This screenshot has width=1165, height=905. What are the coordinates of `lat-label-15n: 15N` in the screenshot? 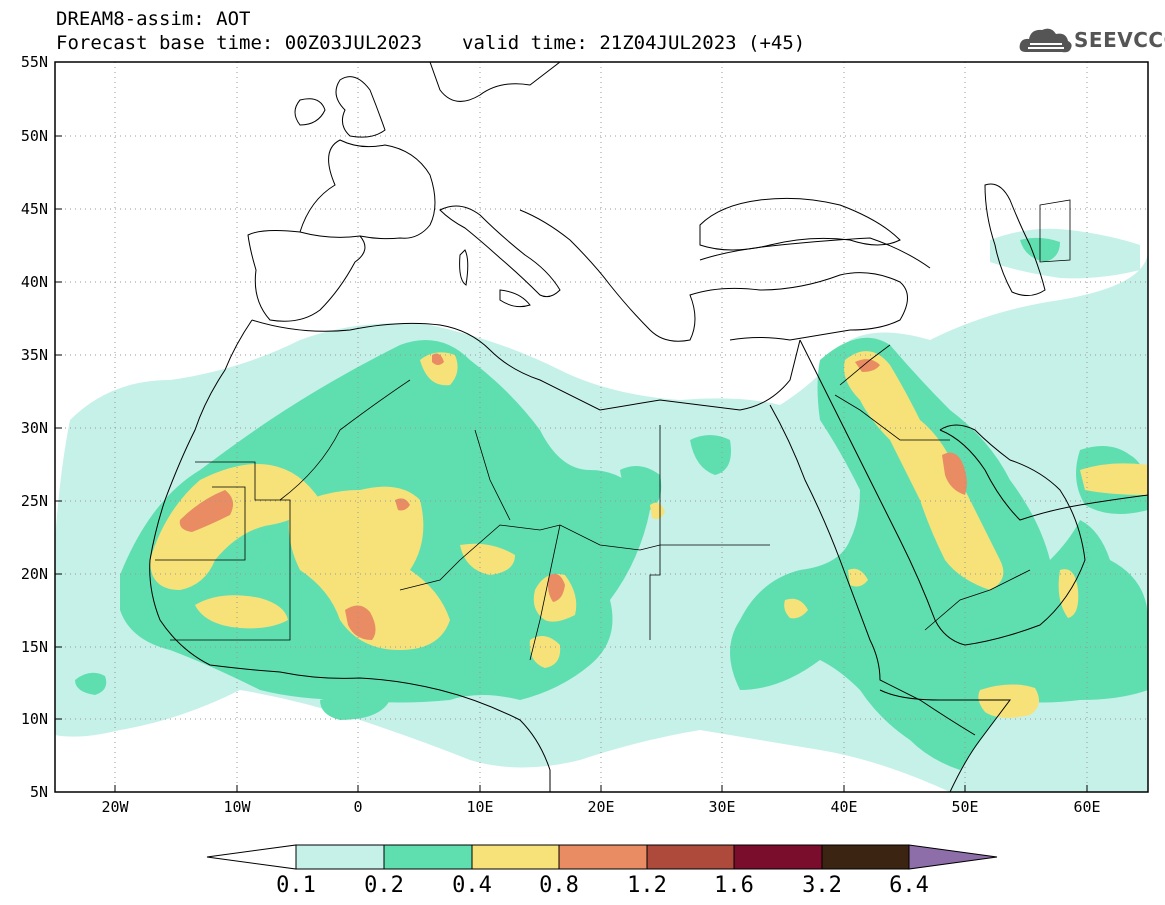 It's located at (34, 647).